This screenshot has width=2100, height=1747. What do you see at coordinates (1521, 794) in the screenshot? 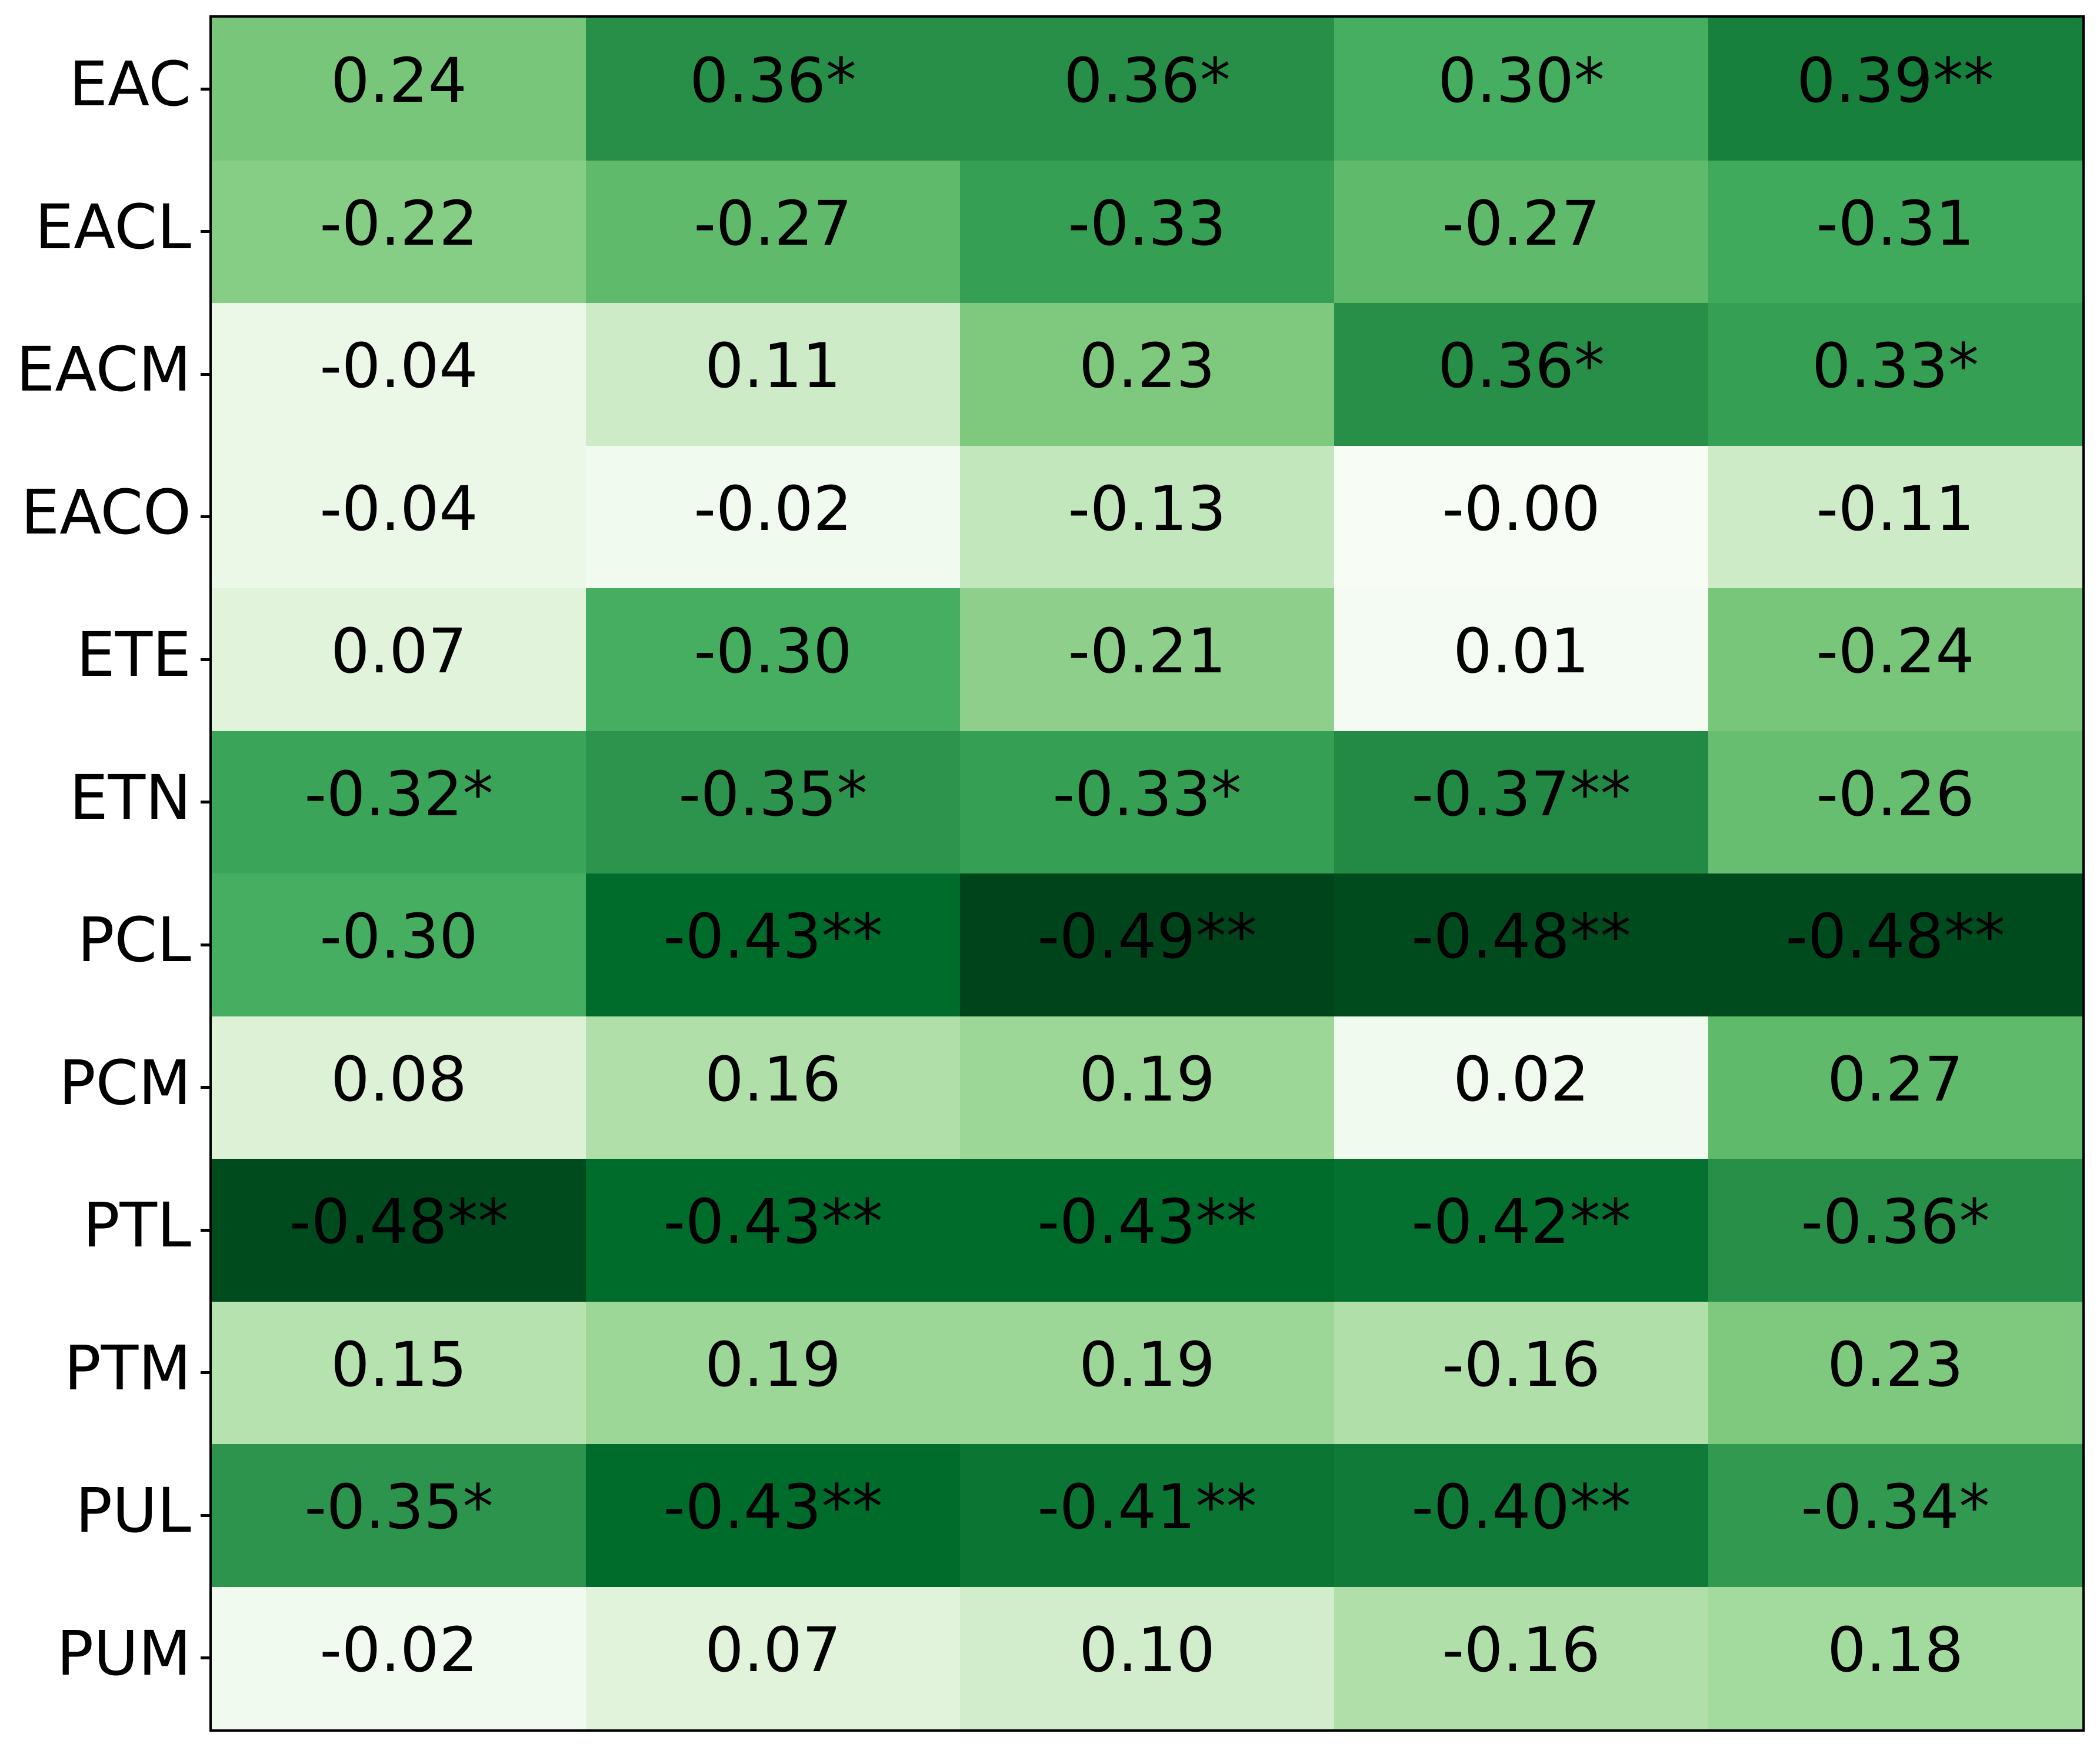
I see `cell-value: -0.37**` at bounding box center [1521, 794].